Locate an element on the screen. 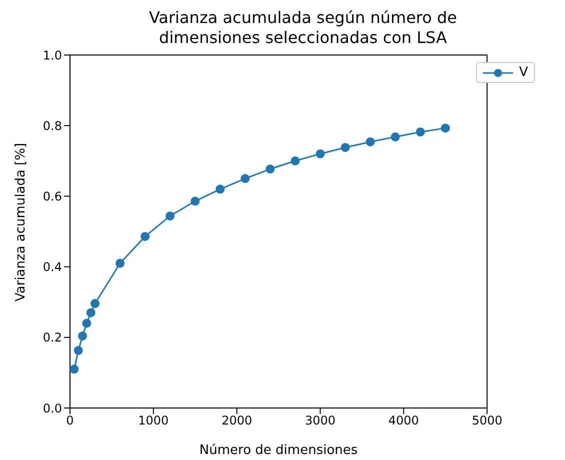  y-tick-label: 0.2 is located at coordinates (52, 337).